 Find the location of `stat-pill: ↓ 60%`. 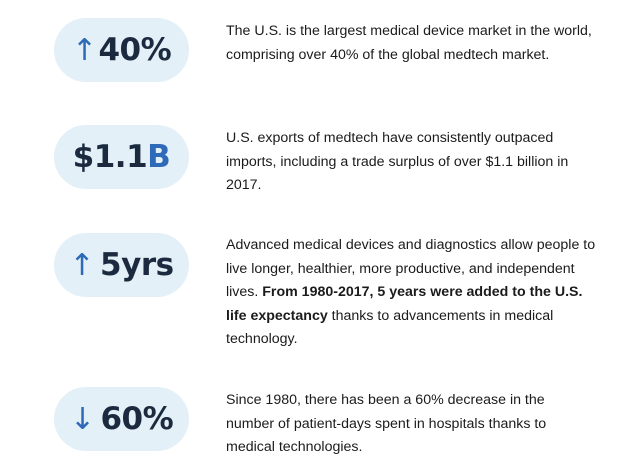

stat-pill: ↓ 60% is located at coordinates (121, 419).